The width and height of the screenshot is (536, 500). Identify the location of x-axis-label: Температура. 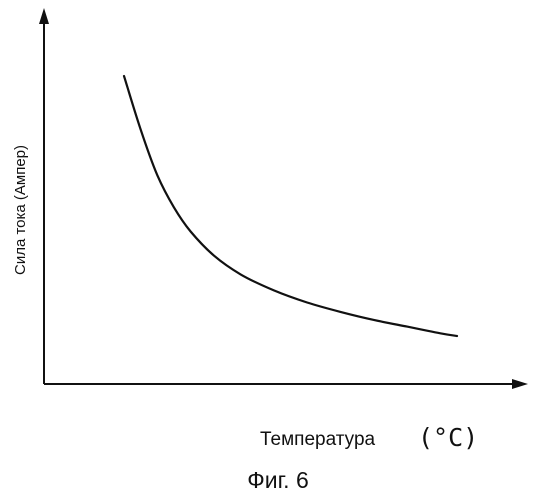
(318, 439).